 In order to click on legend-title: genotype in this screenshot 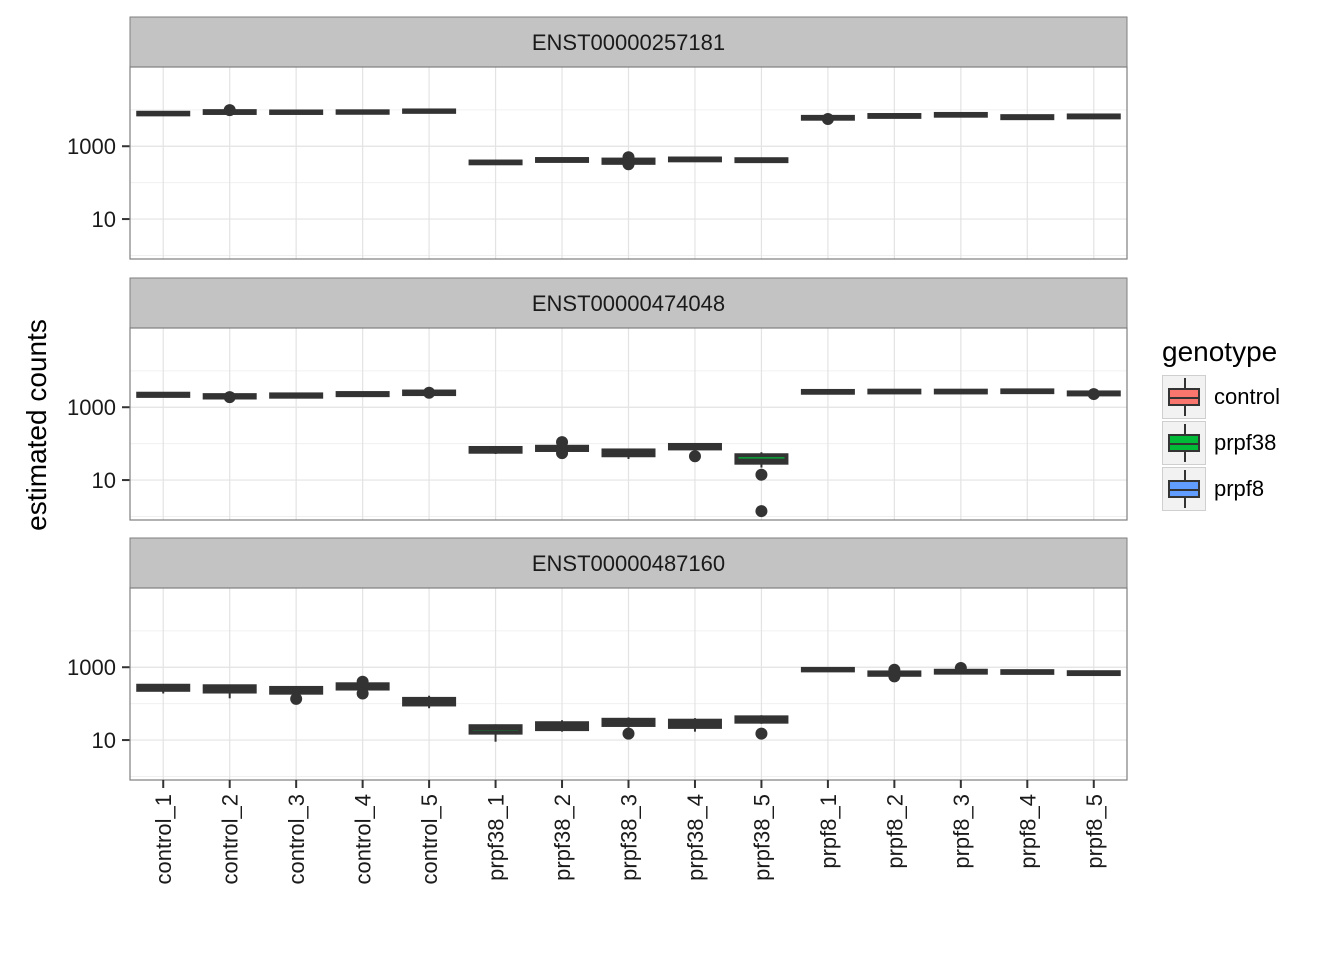, I will do `click(1220, 351)`.